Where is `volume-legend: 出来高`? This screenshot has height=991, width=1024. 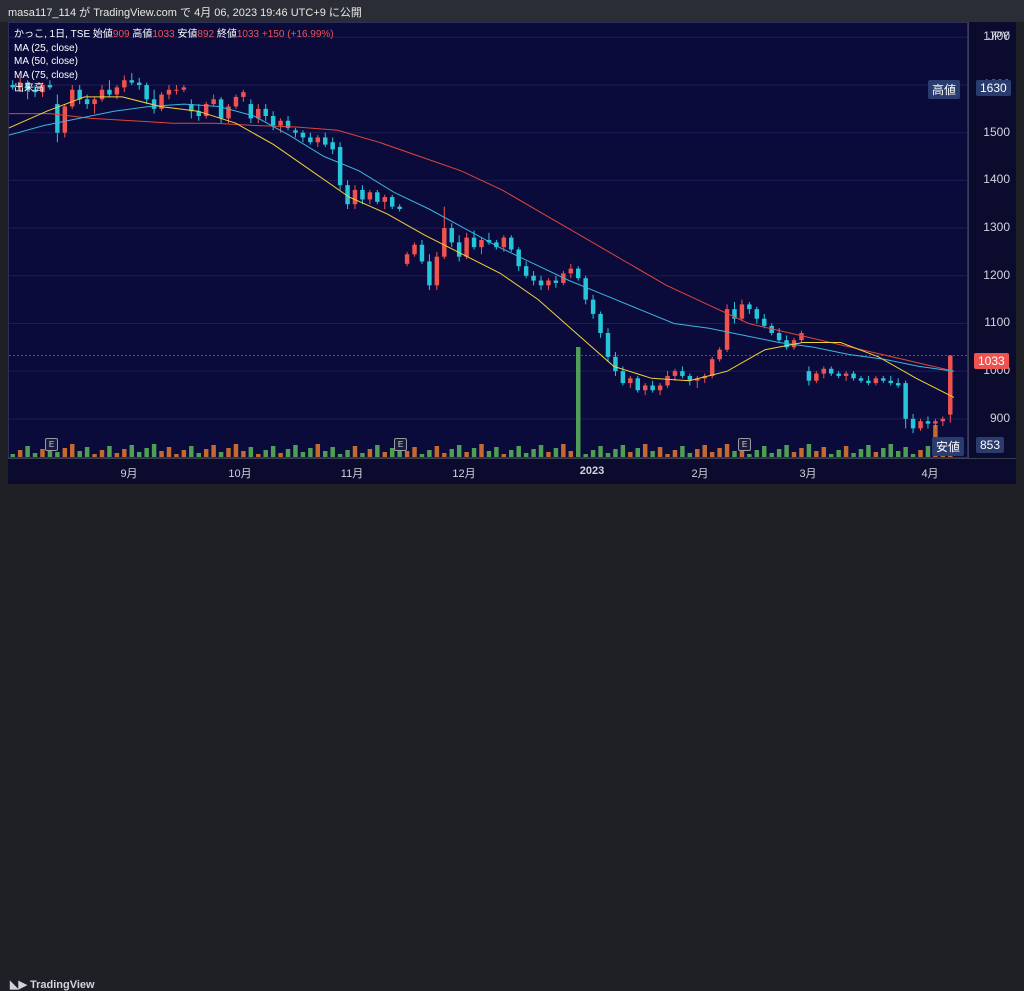 volume-legend: 出来高 is located at coordinates (29, 88).